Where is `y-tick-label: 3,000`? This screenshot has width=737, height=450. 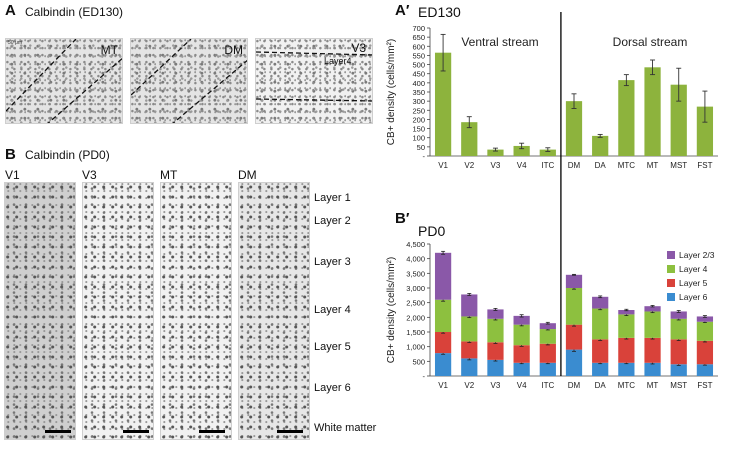 y-tick-label: 3,000 is located at coordinates (415, 288).